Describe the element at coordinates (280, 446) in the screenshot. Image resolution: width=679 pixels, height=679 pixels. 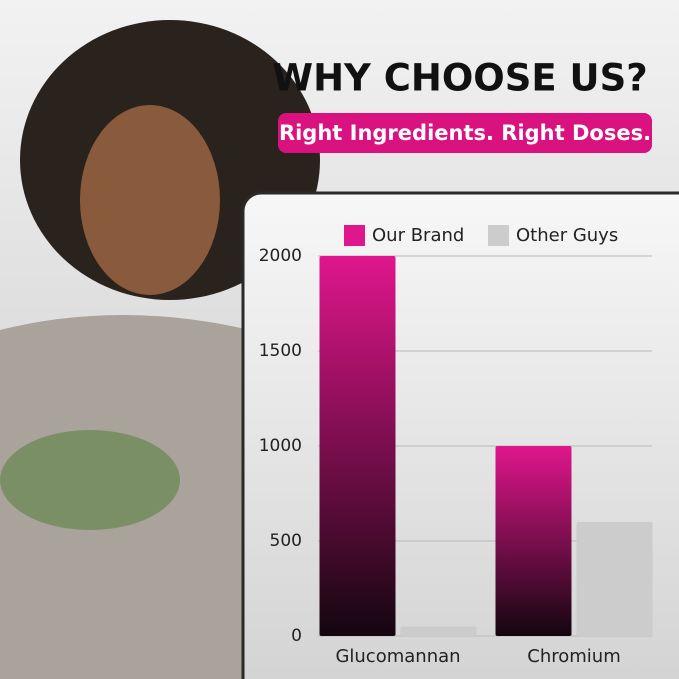
I see `y-tick-label: 1000` at that location.